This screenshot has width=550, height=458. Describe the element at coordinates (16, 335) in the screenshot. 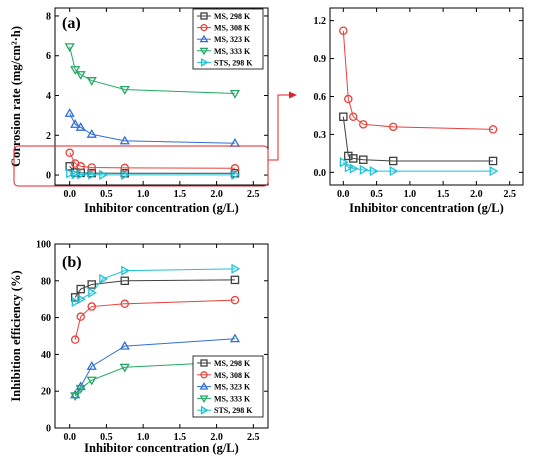

I see `y-axis-label: Inhibition efficiency (%)` at that location.